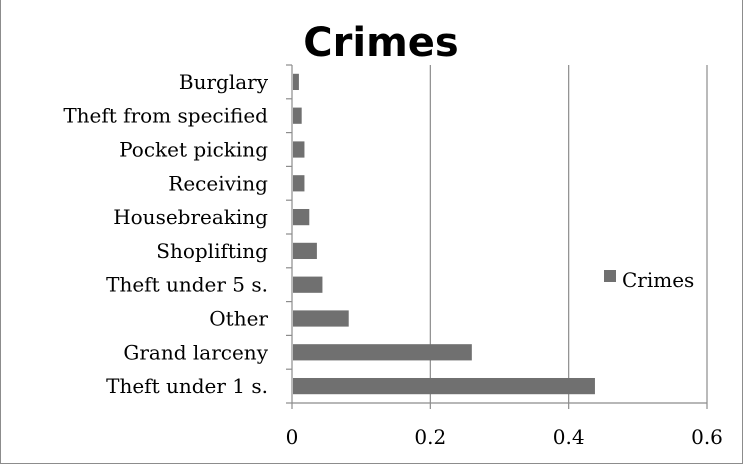 This screenshot has height=465, width=743. I want to click on category-label-3: Theft under 5 s., so click(187, 285).